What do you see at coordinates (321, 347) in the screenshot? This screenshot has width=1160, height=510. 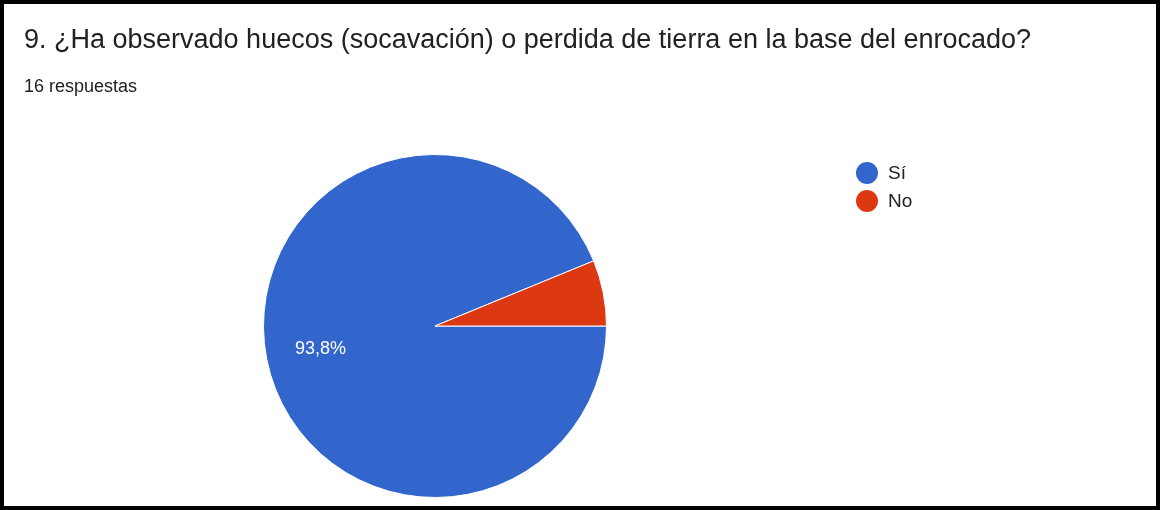 I see `data-label: 93,8%` at bounding box center [321, 347].